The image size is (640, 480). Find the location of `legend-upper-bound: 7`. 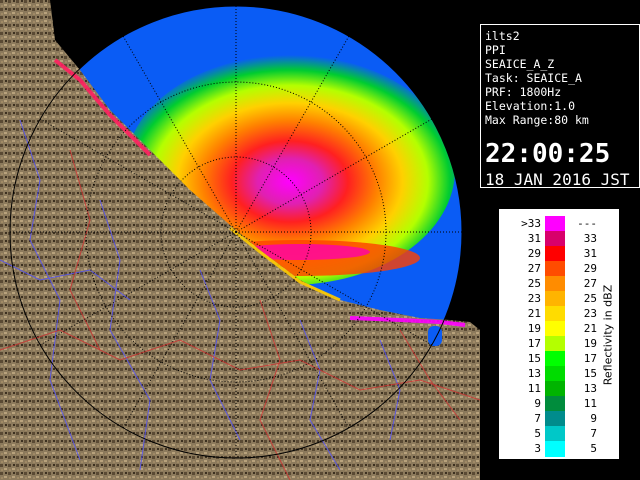

legend-upper-bound: 7 is located at coordinates (593, 433).